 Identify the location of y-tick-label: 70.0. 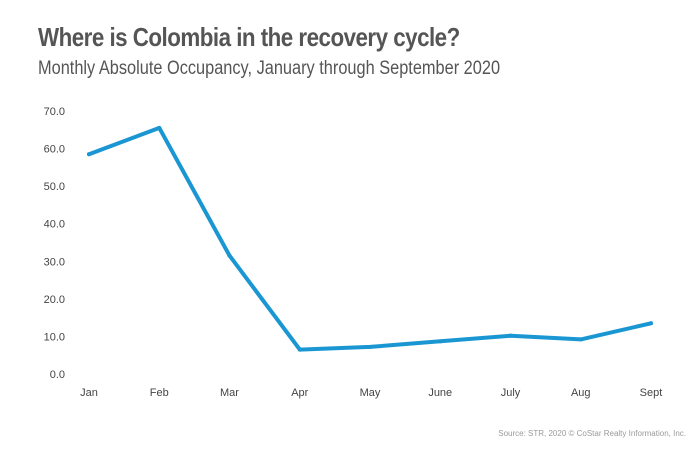
(54, 112).